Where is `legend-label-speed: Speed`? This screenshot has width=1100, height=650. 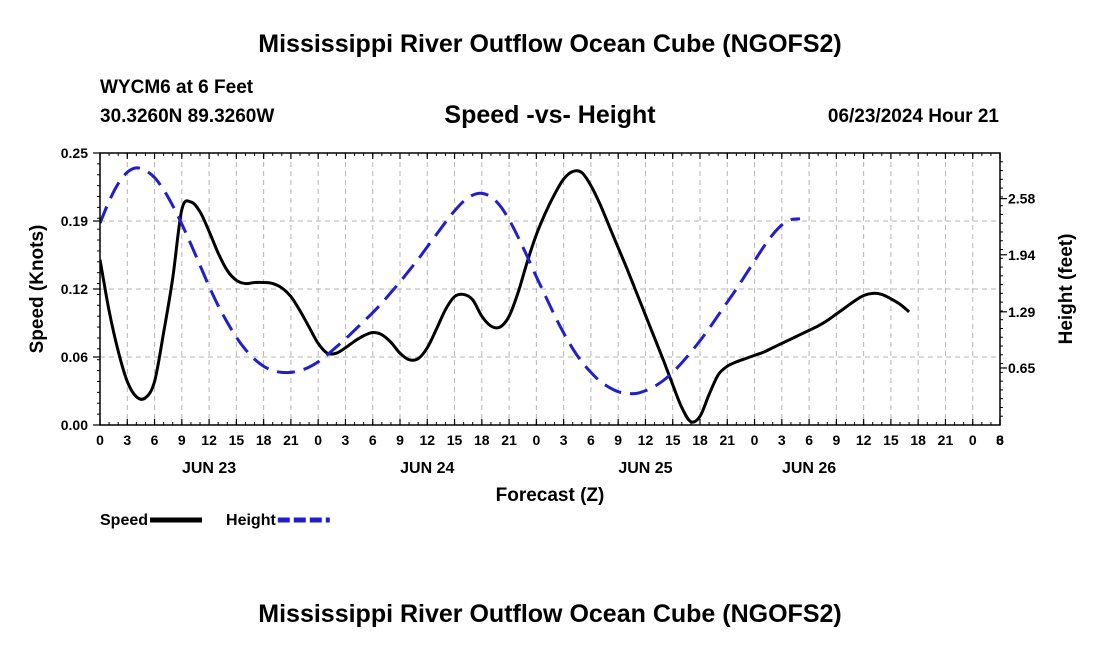
legend-label-speed: Speed is located at coordinates (124, 520).